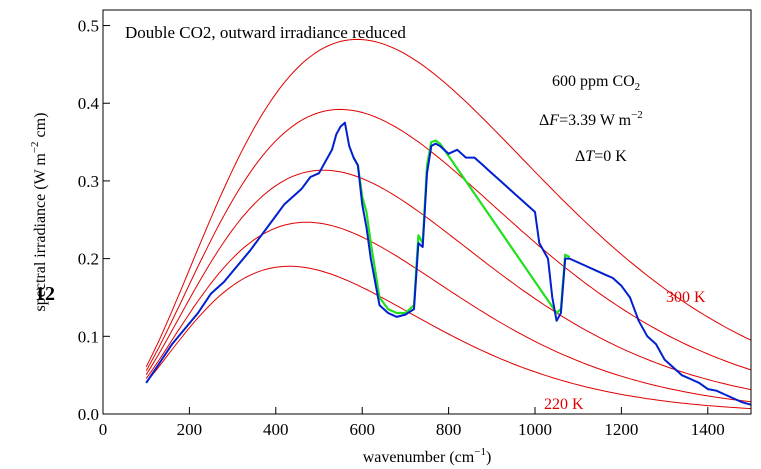 Image resolution: width=761 pixels, height=469 pixels. Describe the element at coordinates (89, 103) in the screenshot. I see `y-tick-label: 0.4` at that location.